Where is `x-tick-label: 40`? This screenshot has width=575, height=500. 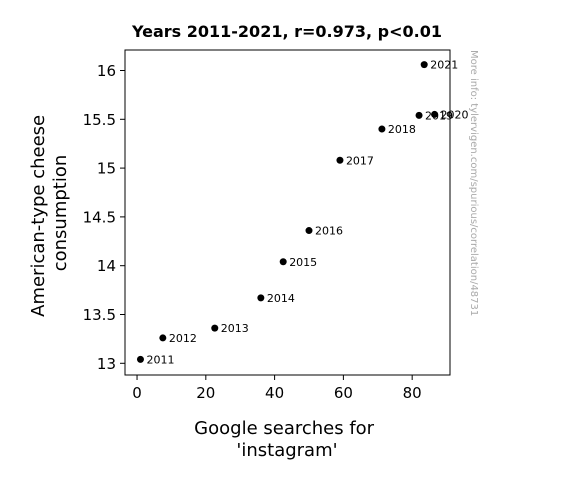
x-tick-label: 40 is located at coordinates (274, 393).